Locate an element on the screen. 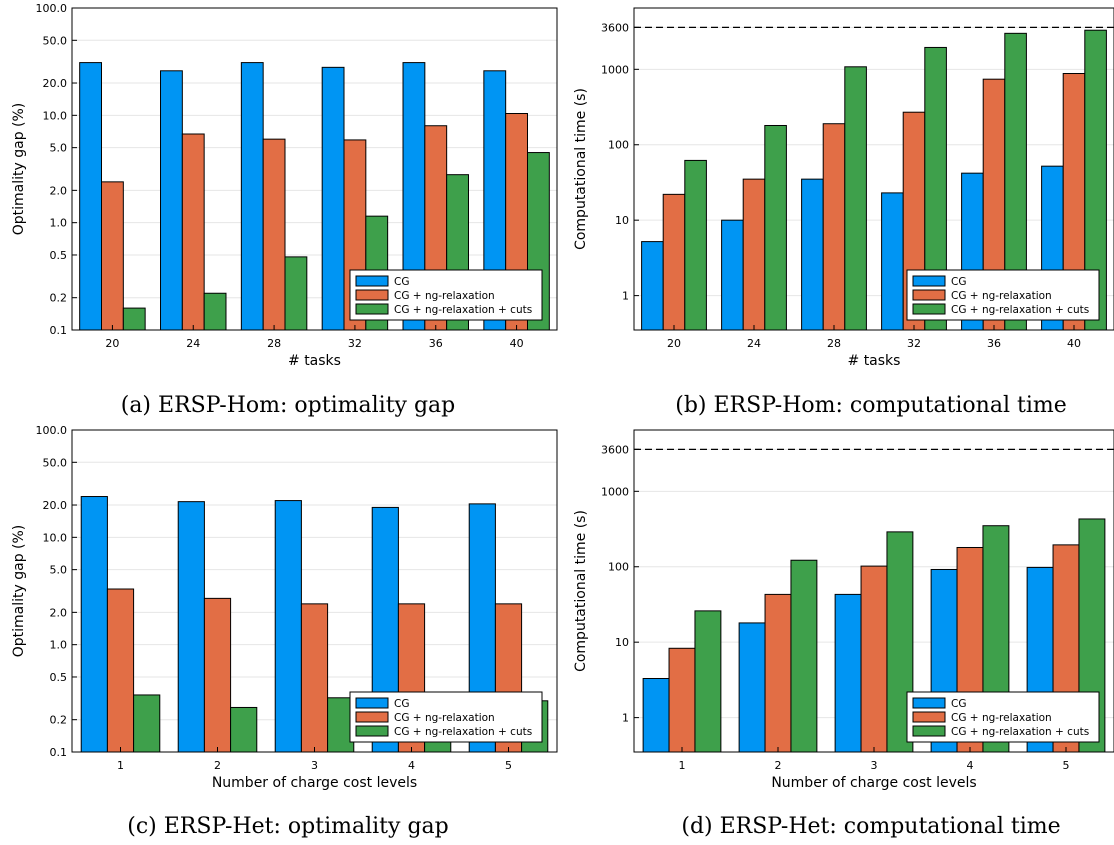  y-tick-label: 1 is located at coordinates (625, 718).